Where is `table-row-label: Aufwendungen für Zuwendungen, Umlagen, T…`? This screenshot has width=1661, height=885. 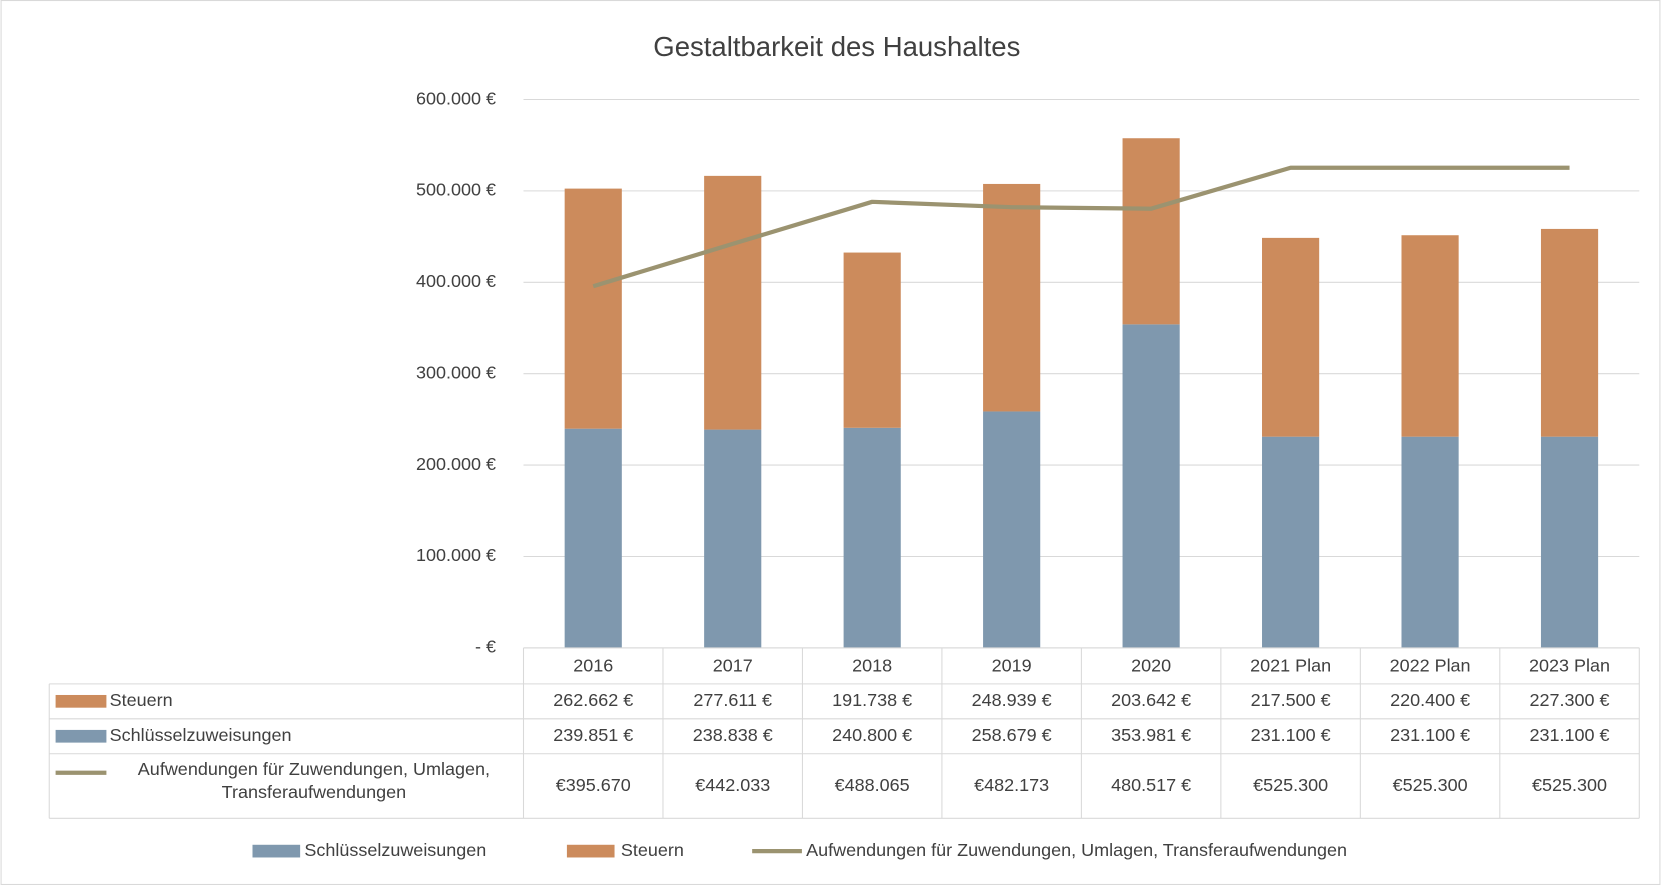
table-row-label: Aufwendungen für Zuwendungen, Umlagen, T… is located at coordinates (313, 781).